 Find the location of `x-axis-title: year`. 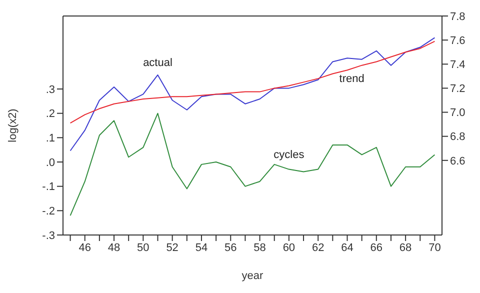

x-axis-title: year is located at coordinates (253, 276).